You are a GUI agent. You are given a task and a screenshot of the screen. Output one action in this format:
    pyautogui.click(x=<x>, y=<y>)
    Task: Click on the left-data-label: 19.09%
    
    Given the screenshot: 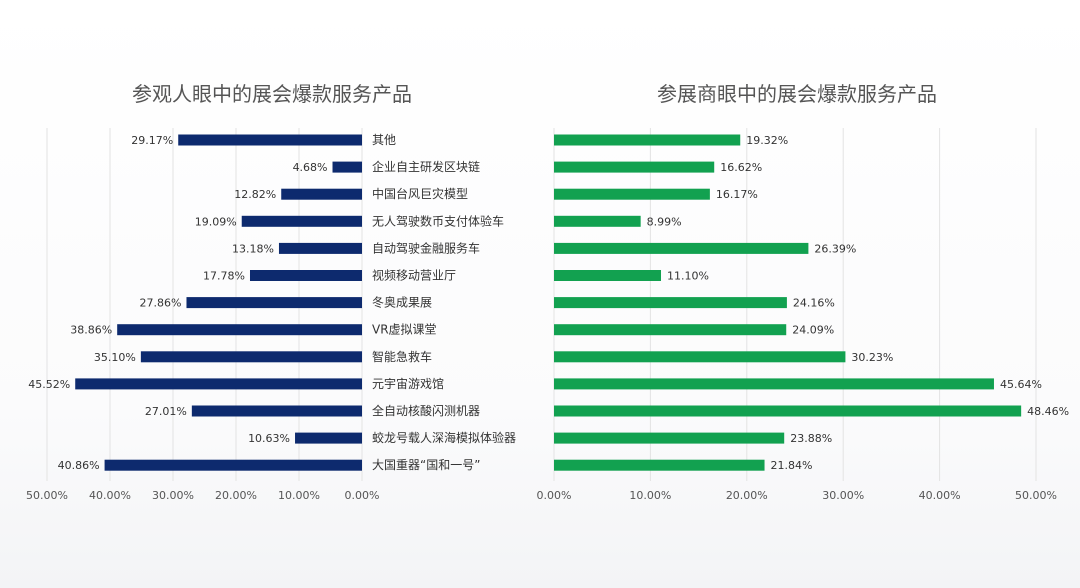 What is the action you would take?
    pyautogui.click(x=216, y=221)
    